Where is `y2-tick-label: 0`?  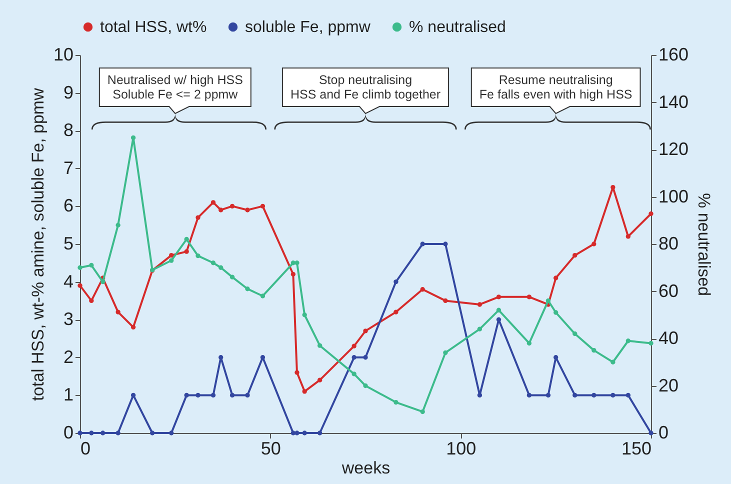
y2-tick-label: 0 is located at coordinates (663, 432).